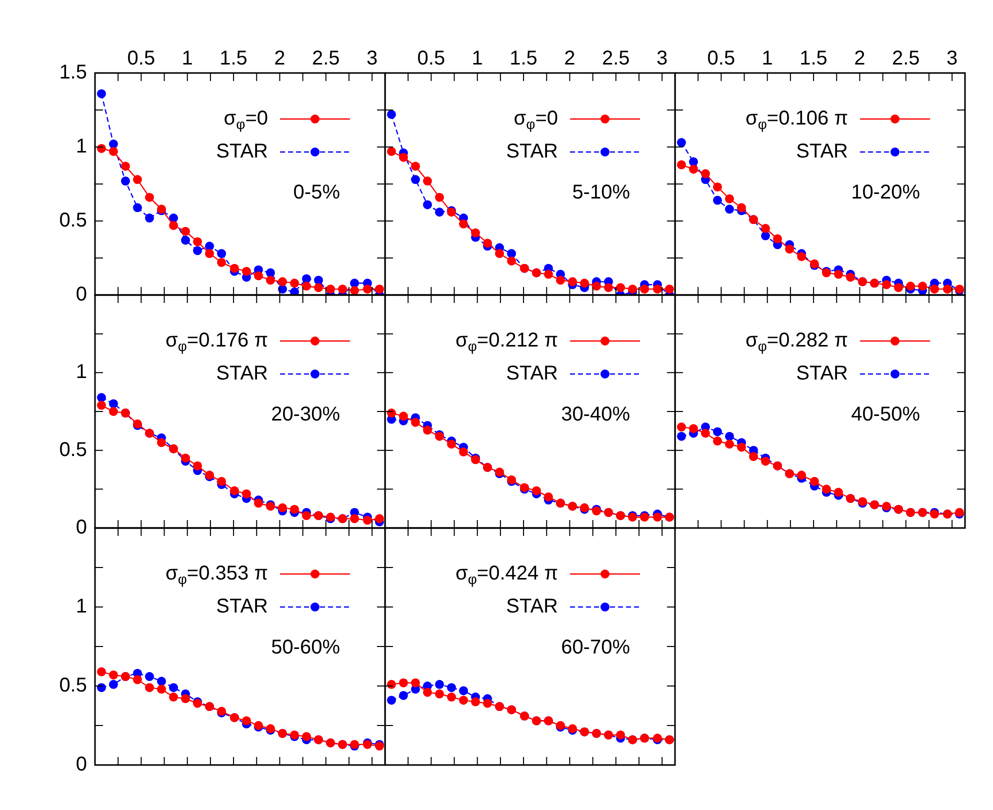 The image size is (993, 810). I want to click on annotation: 5-10%, so click(601, 193).